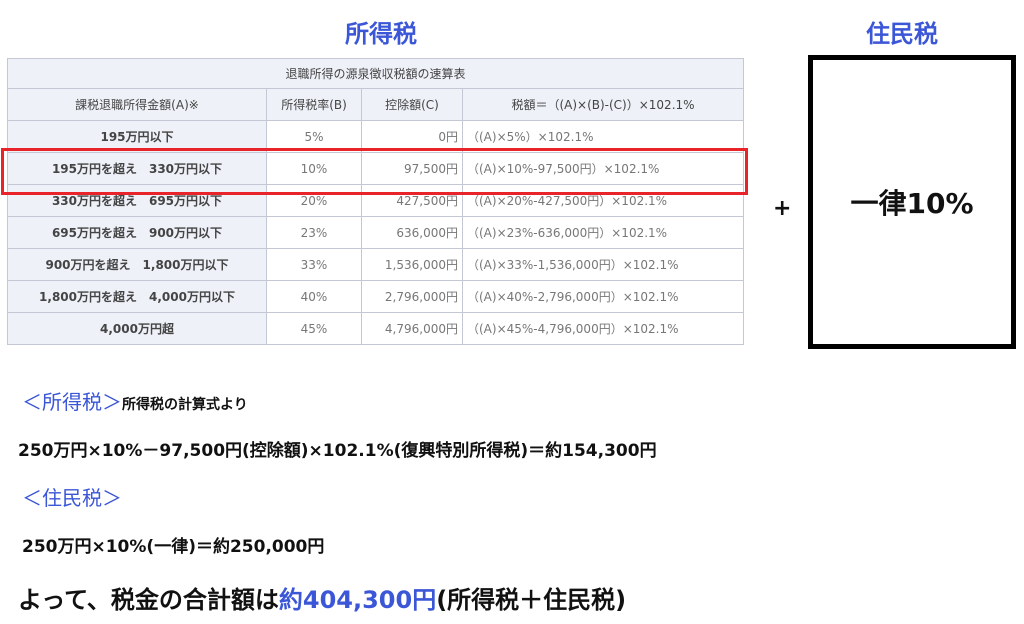 This screenshot has height=624, width=1024. I want to click on table-cell: 195万円を超え 330万円以下, so click(137, 168).